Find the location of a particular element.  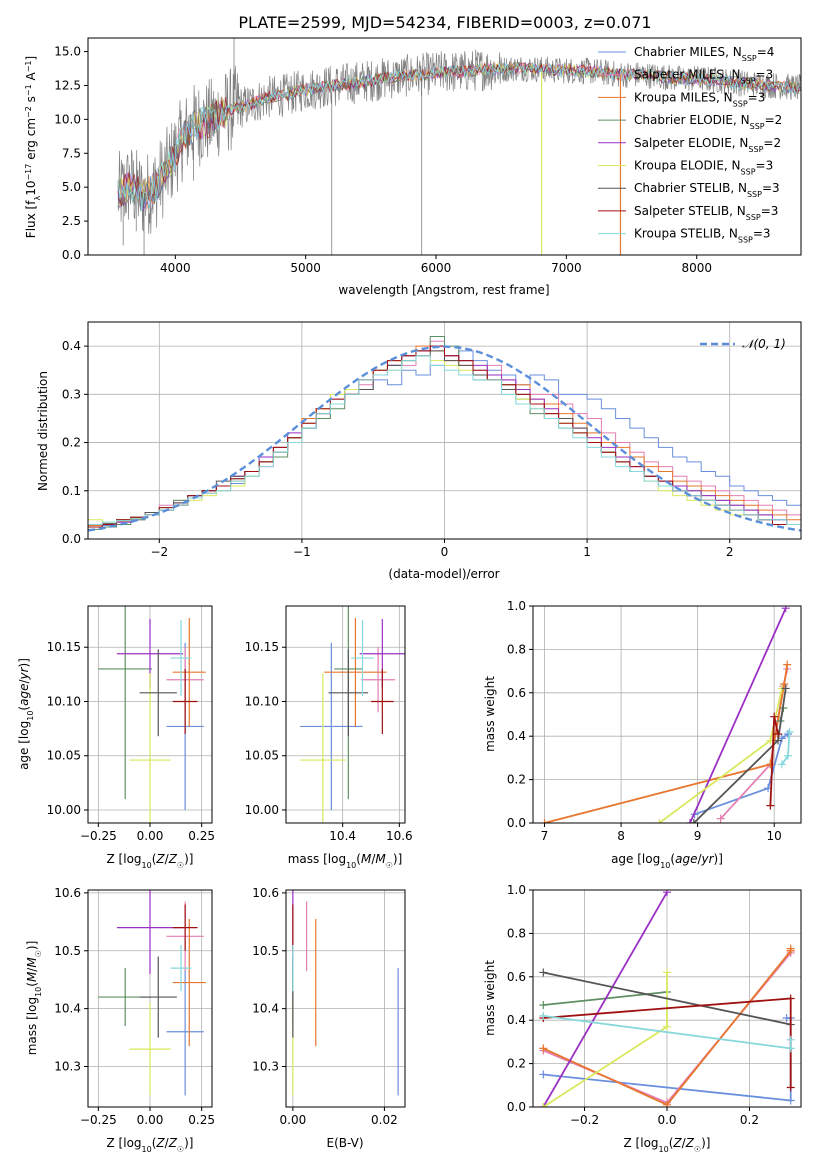

x-tick-label: 6000 is located at coordinates (436, 268).